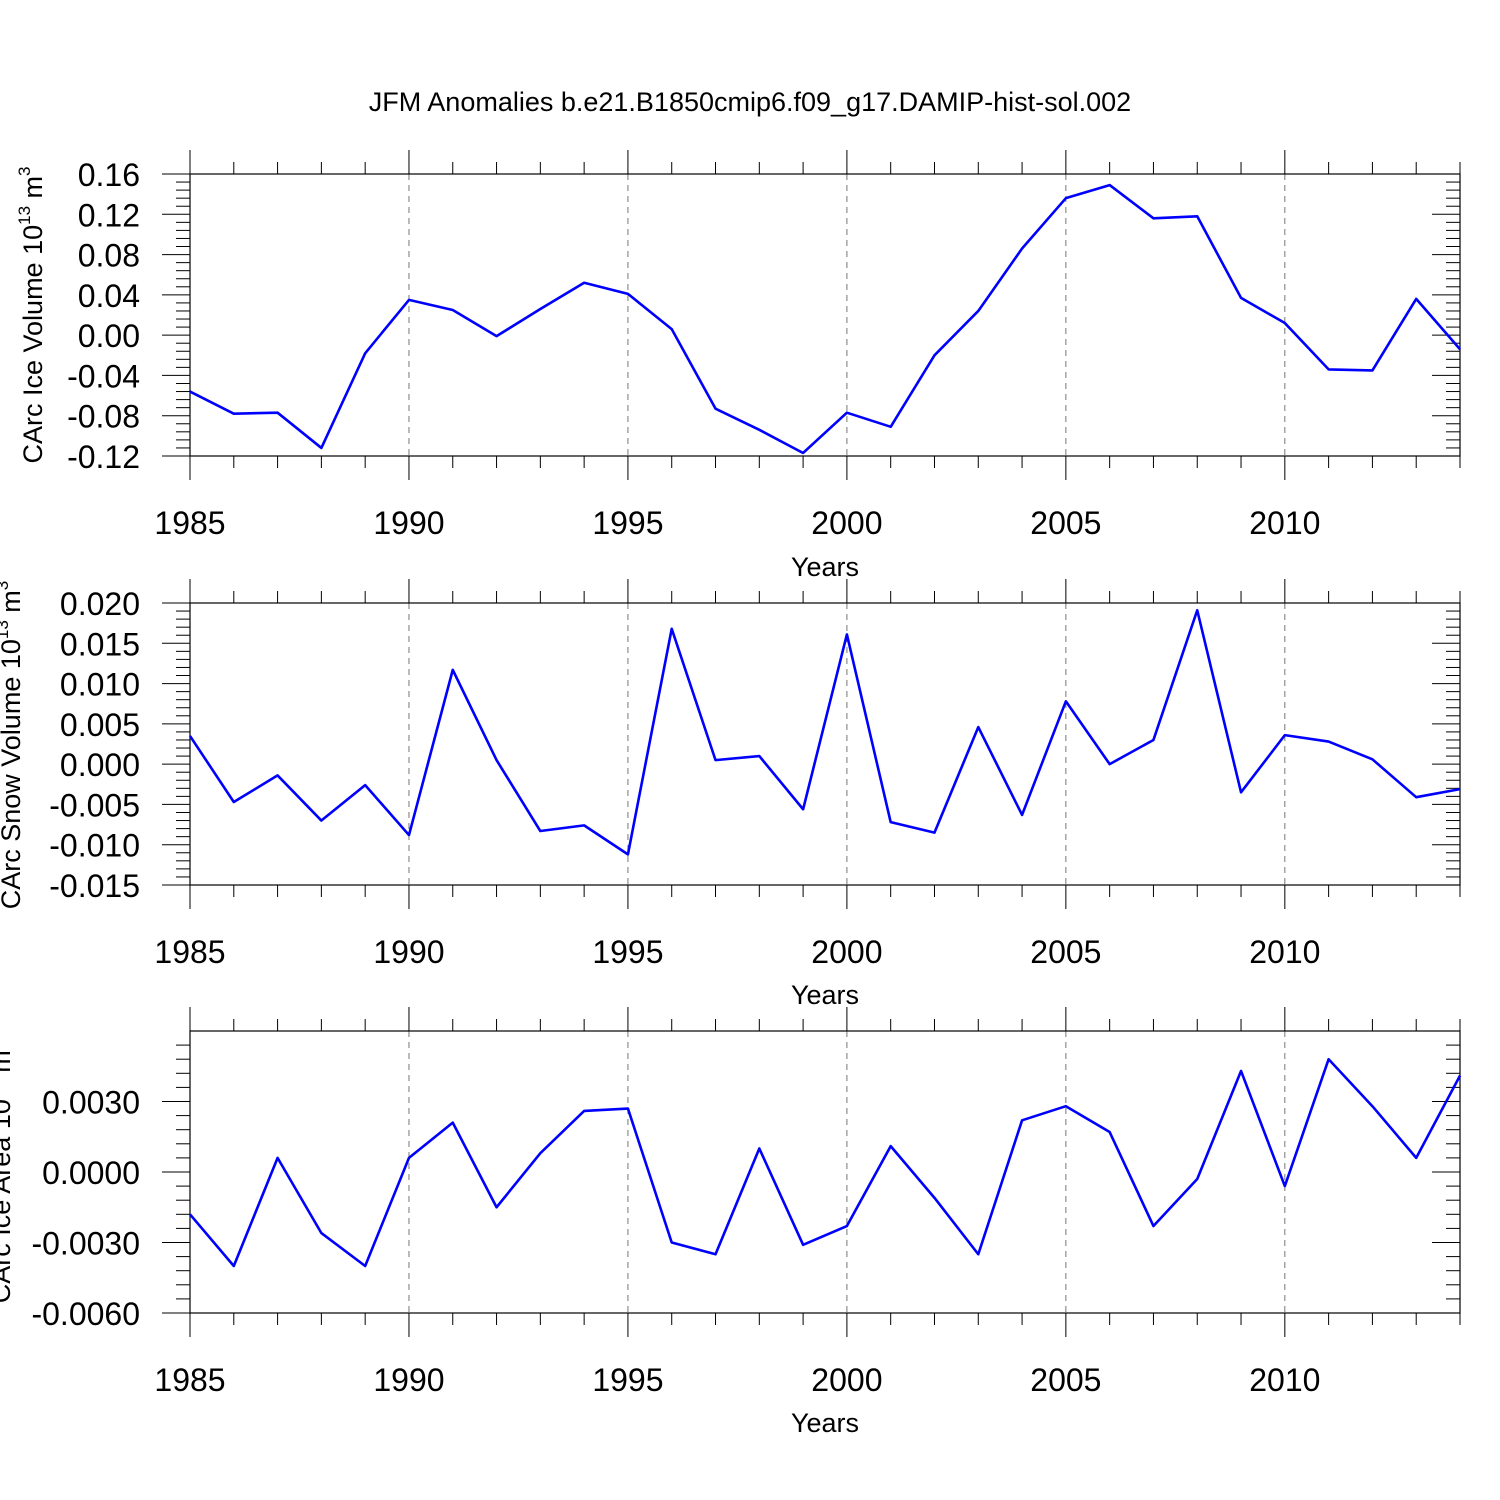  What do you see at coordinates (91, 1103) in the screenshot?
I see `ice-area-y-tick-label: 0.0030` at bounding box center [91, 1103].